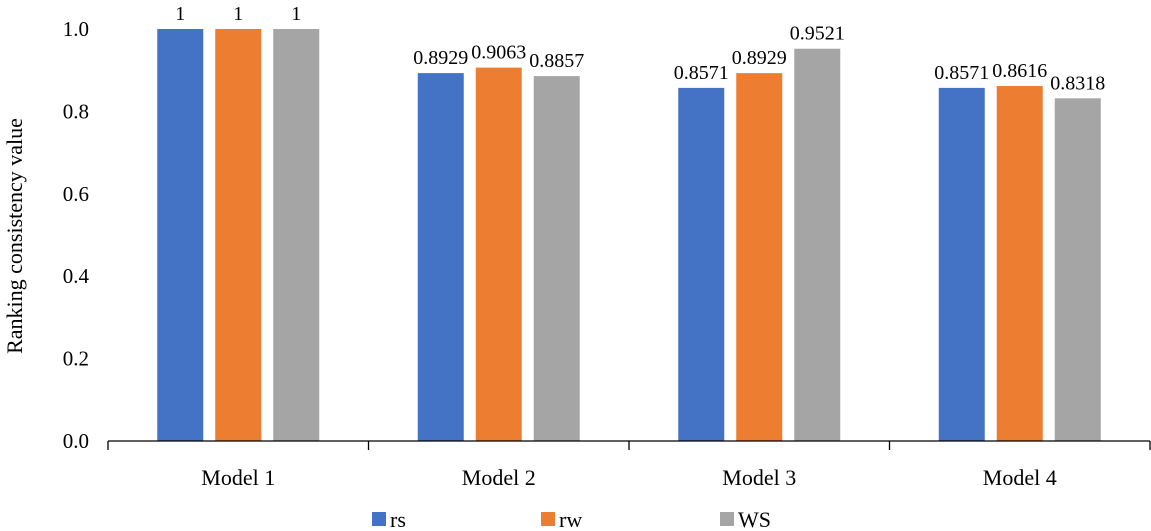 The image size is (1151, 531). What do you see at coordinates (440, 58) in the screenshot?
I see `value-label-rs-2: 0.8929` at bounding box center [440, 58].